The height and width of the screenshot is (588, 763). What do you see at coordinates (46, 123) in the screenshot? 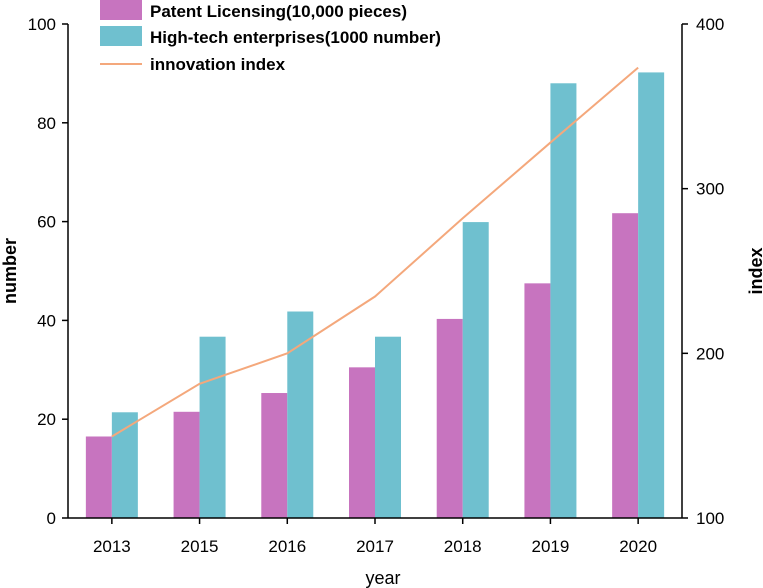
I see `left-tick-label: 80` at bounding box center [46, 123].